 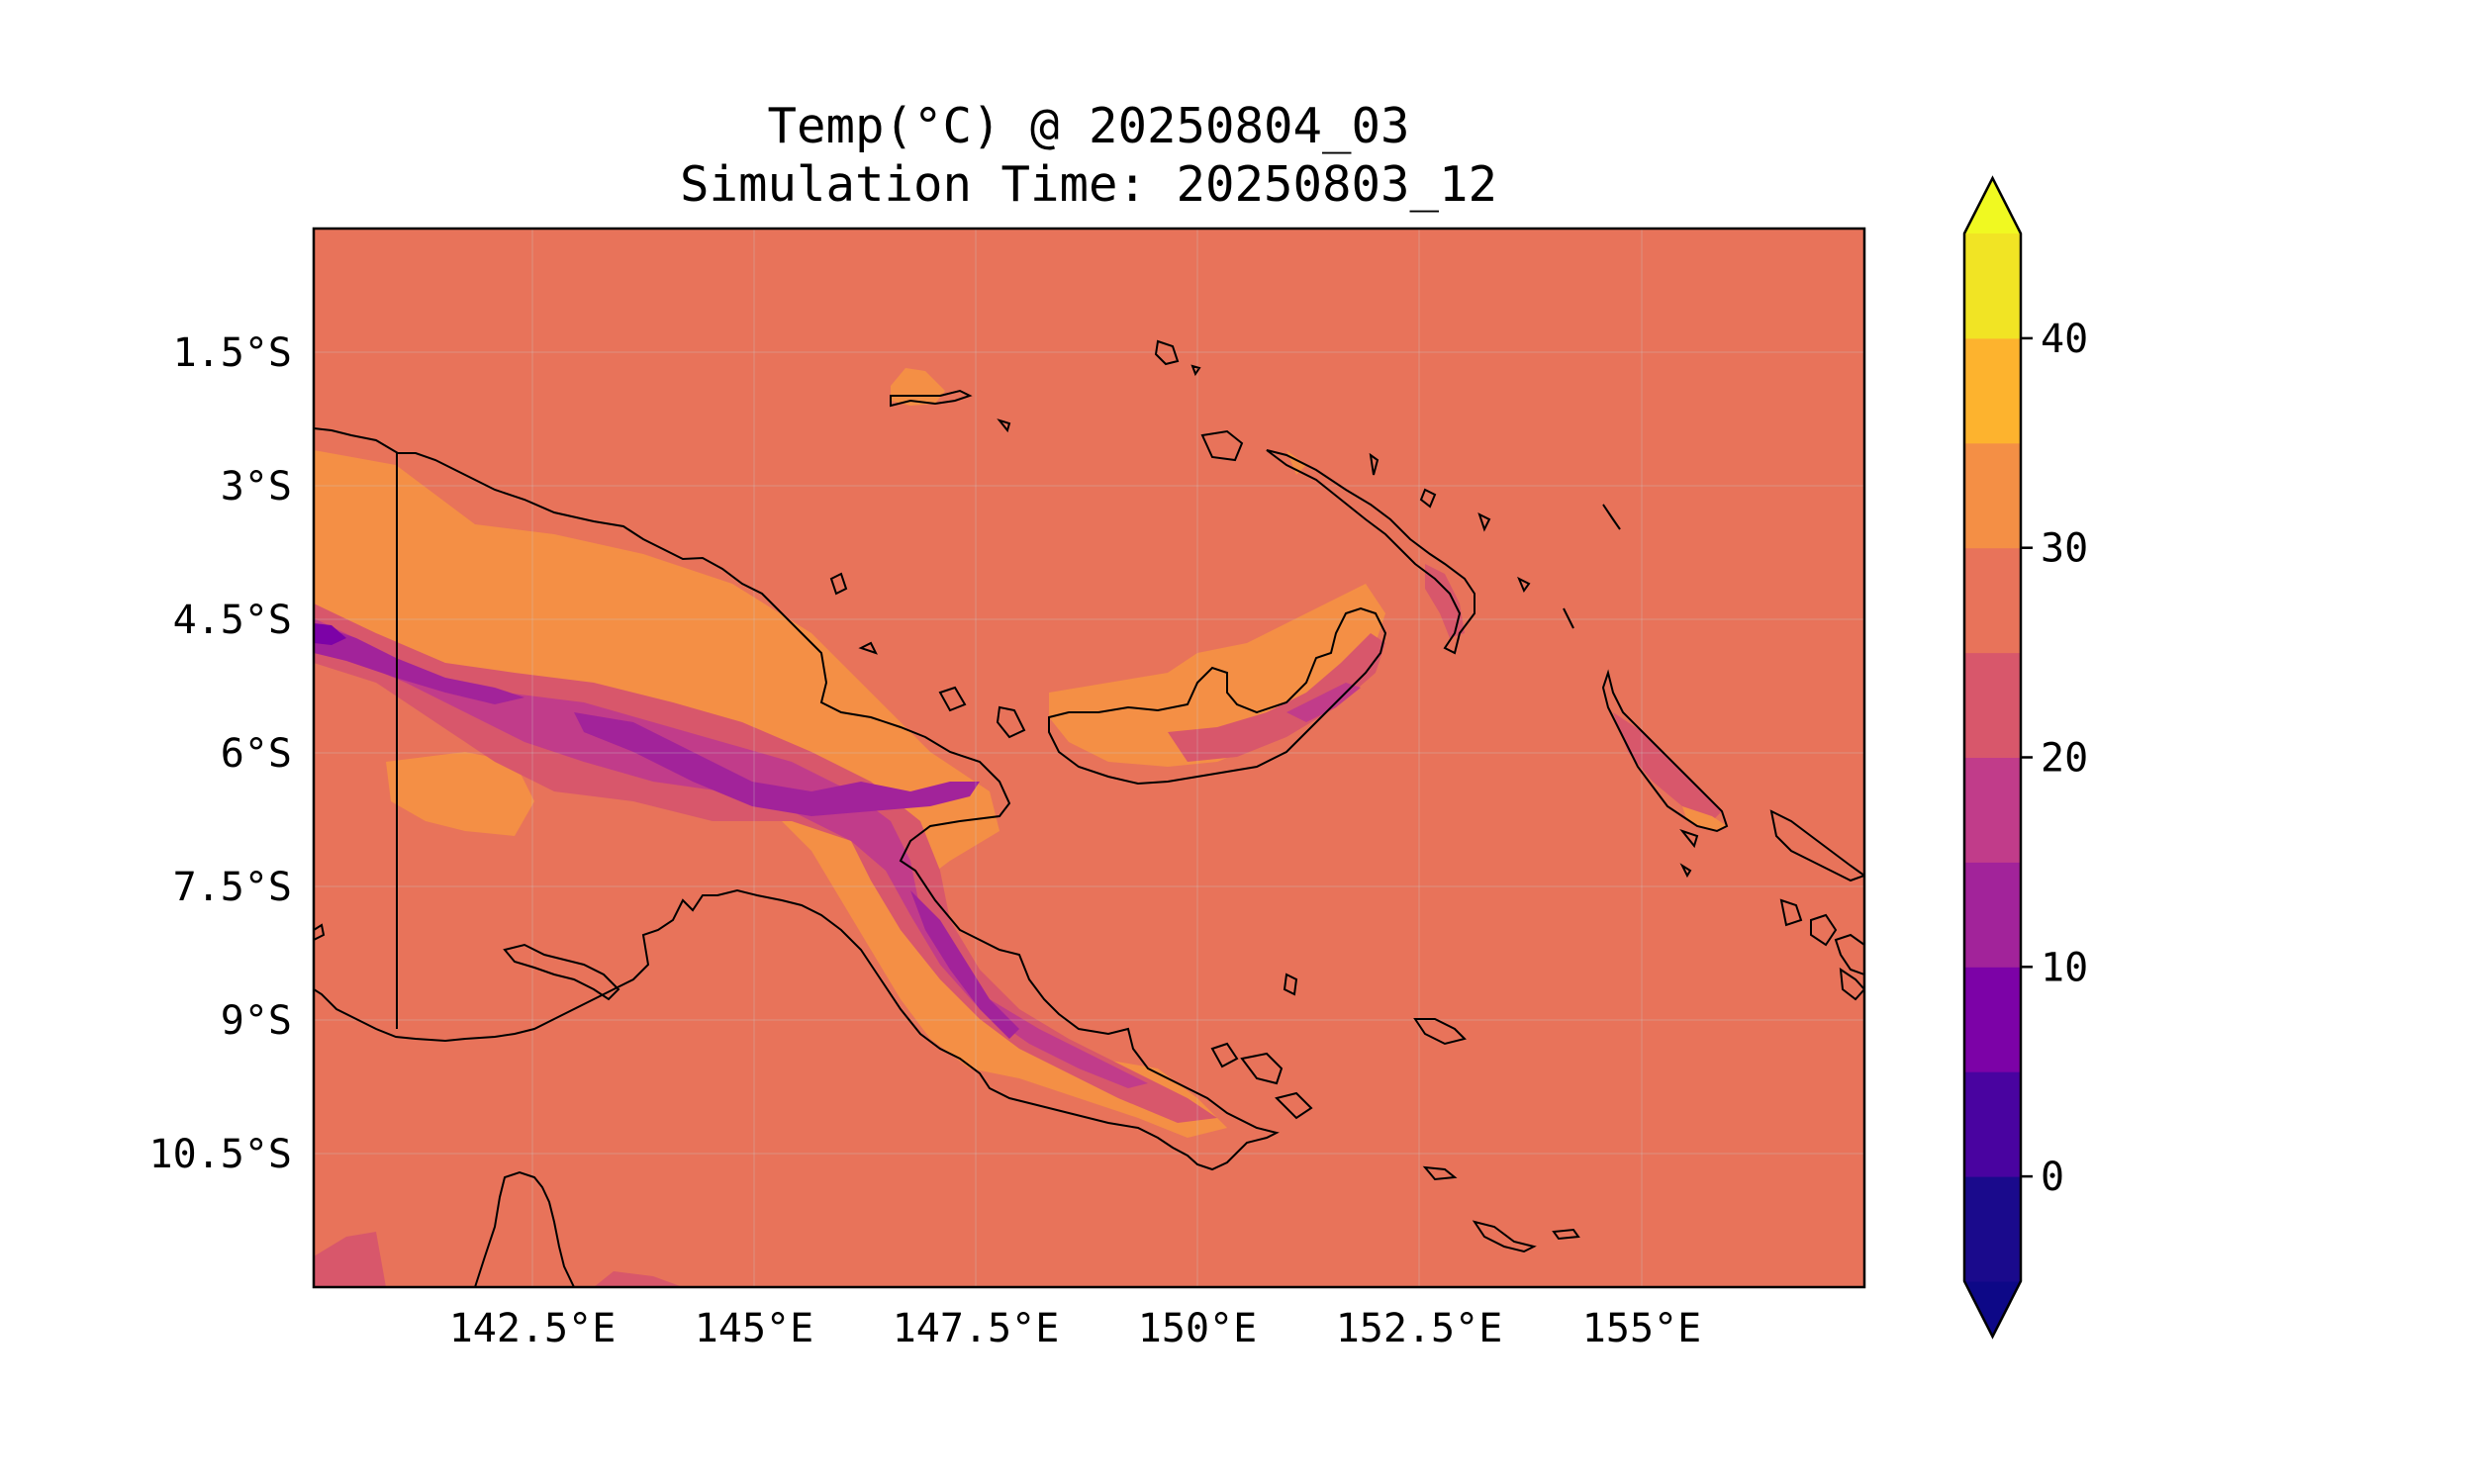 What do you see at coordinates (233, 620) in the screenshot?
I see `y-tick-label: 4.5°S` at bounding box center [233, 620].